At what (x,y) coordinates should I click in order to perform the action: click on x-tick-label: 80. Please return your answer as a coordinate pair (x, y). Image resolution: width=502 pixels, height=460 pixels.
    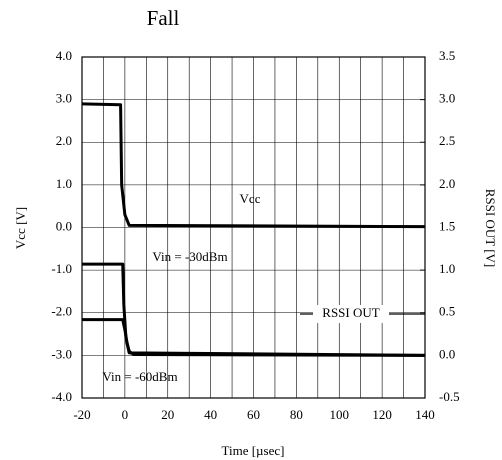
    Looking at the image, I should click on (296, 414).